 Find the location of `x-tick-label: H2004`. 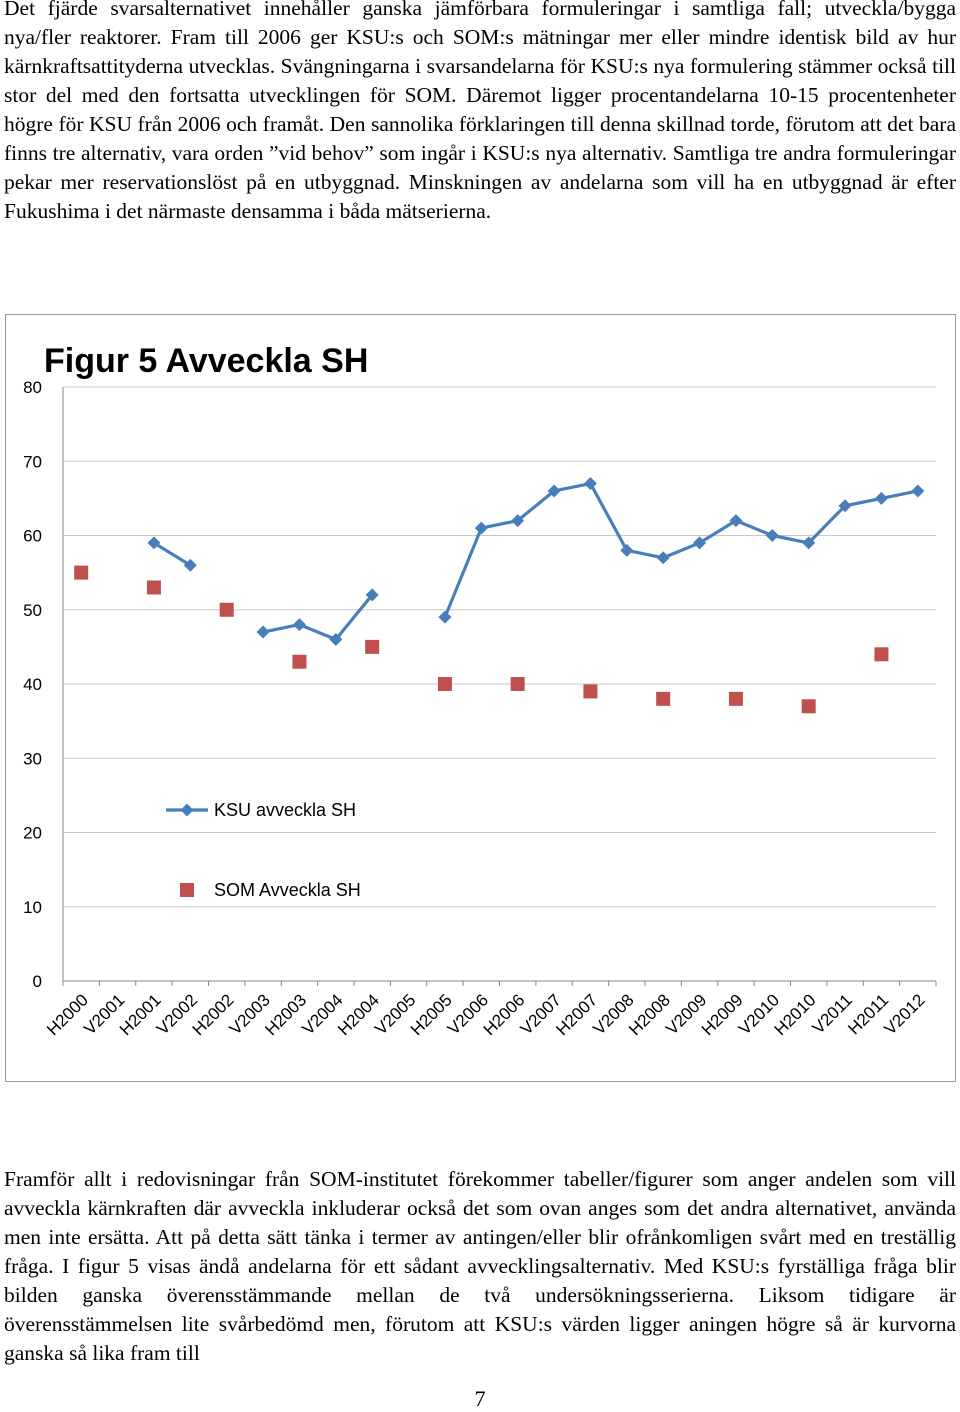

x-tick-label: H2004 is located at coordinates (358, 1014).